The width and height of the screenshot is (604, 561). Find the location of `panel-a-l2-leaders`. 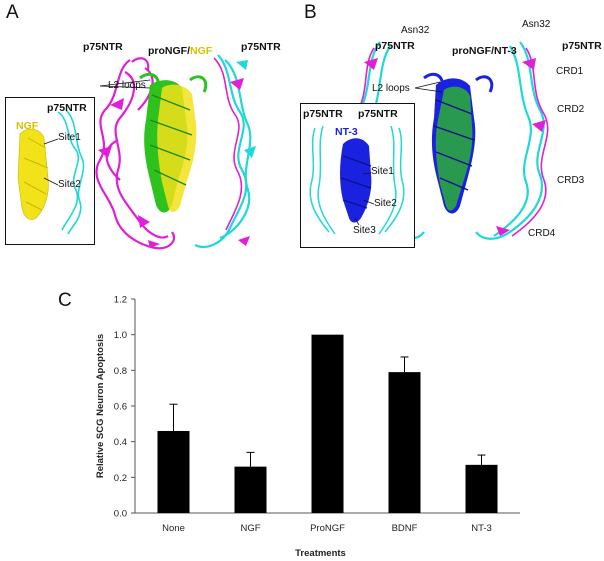

panel-a-l2-leaders is located at coordinates (125, 84).